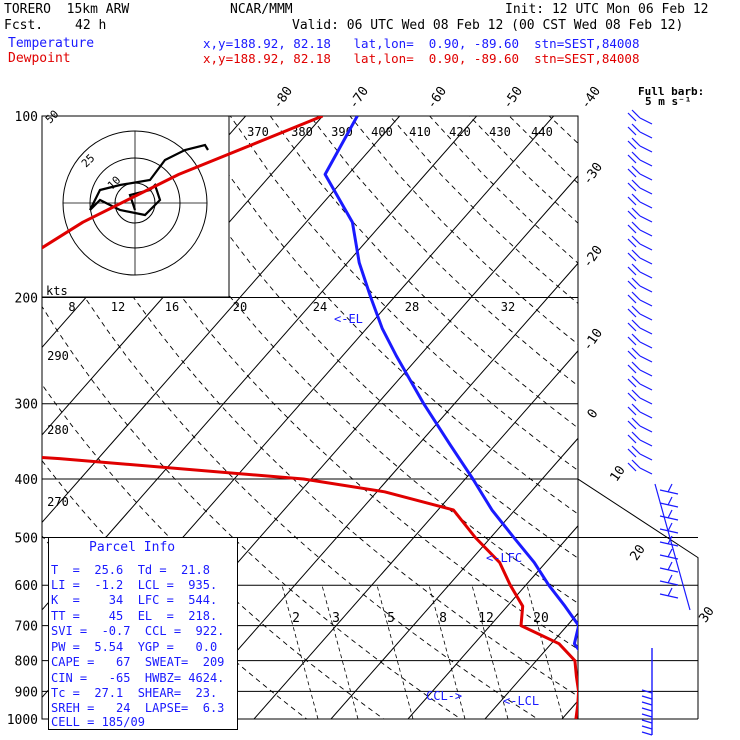 The width and height of the screenshot is (740, 740). I want to click on wind-speed-label: 16, so click(172, 307).